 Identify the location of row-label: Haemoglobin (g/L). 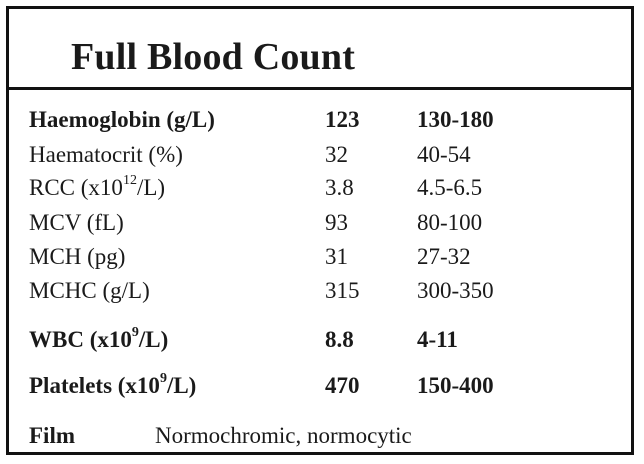
(122, 119).